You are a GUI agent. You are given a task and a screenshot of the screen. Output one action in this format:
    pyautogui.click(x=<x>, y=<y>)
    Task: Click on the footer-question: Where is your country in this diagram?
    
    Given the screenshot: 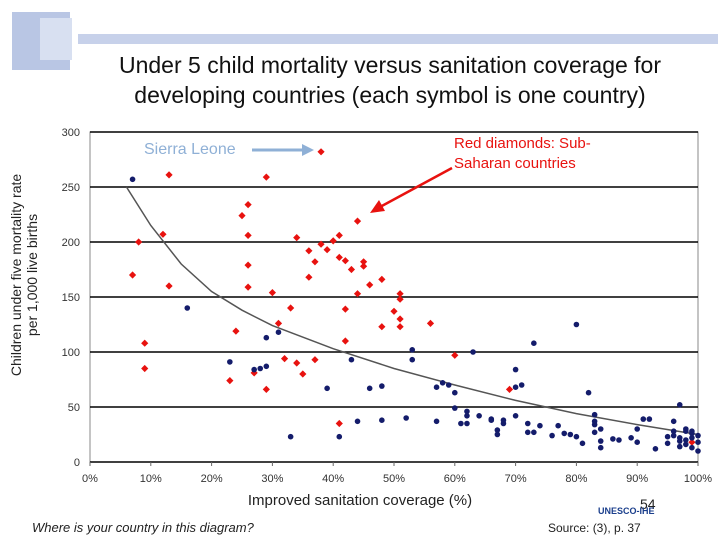 What is the action you would take?
    pyautogui.click(x=143, y=527)
    